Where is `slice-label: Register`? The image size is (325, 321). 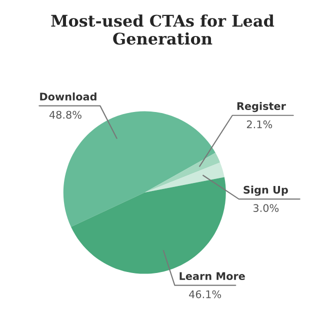
slice-label: Register is located at coordinates (261, 107).